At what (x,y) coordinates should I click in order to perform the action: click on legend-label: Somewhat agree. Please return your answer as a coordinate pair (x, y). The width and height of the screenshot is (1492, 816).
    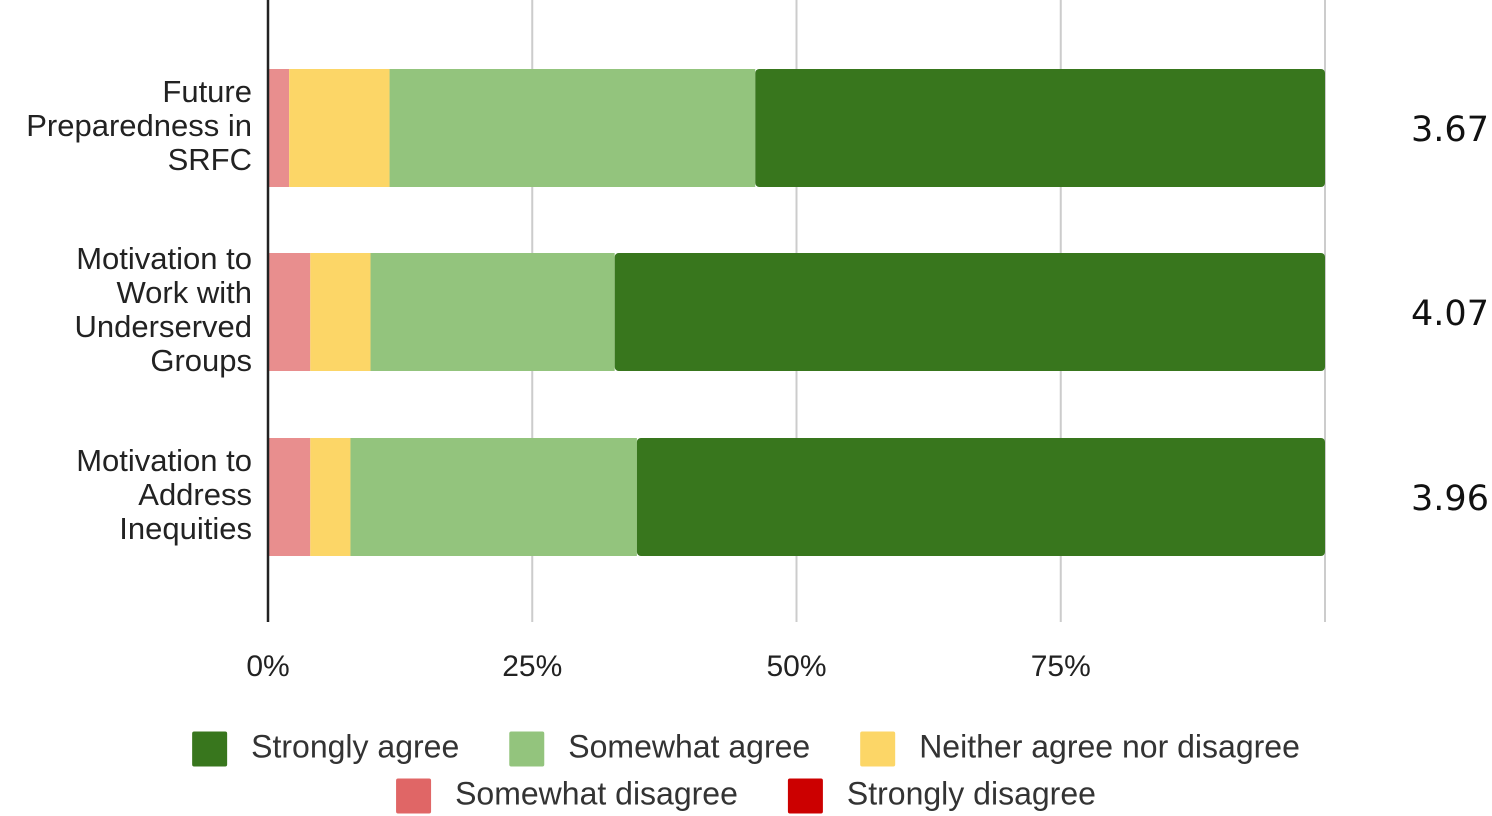
    Looking at the image, I should click on (689, 746).